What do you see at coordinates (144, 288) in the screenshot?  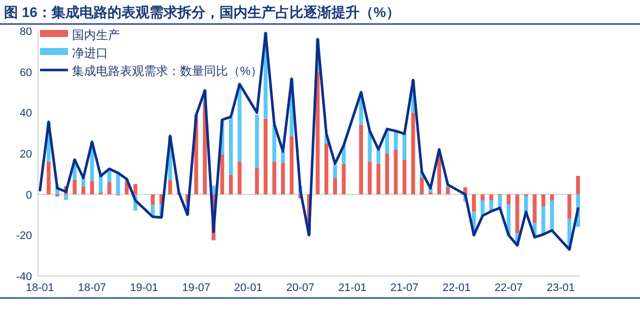 I see `x-tick-label: 19-01` at bounding box center [144, 288].